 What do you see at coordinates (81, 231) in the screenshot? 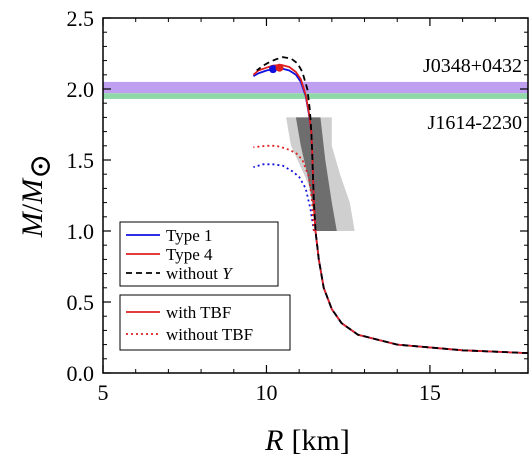
I see `y-tick-label: 1.0` at bounding box center [81, 231].